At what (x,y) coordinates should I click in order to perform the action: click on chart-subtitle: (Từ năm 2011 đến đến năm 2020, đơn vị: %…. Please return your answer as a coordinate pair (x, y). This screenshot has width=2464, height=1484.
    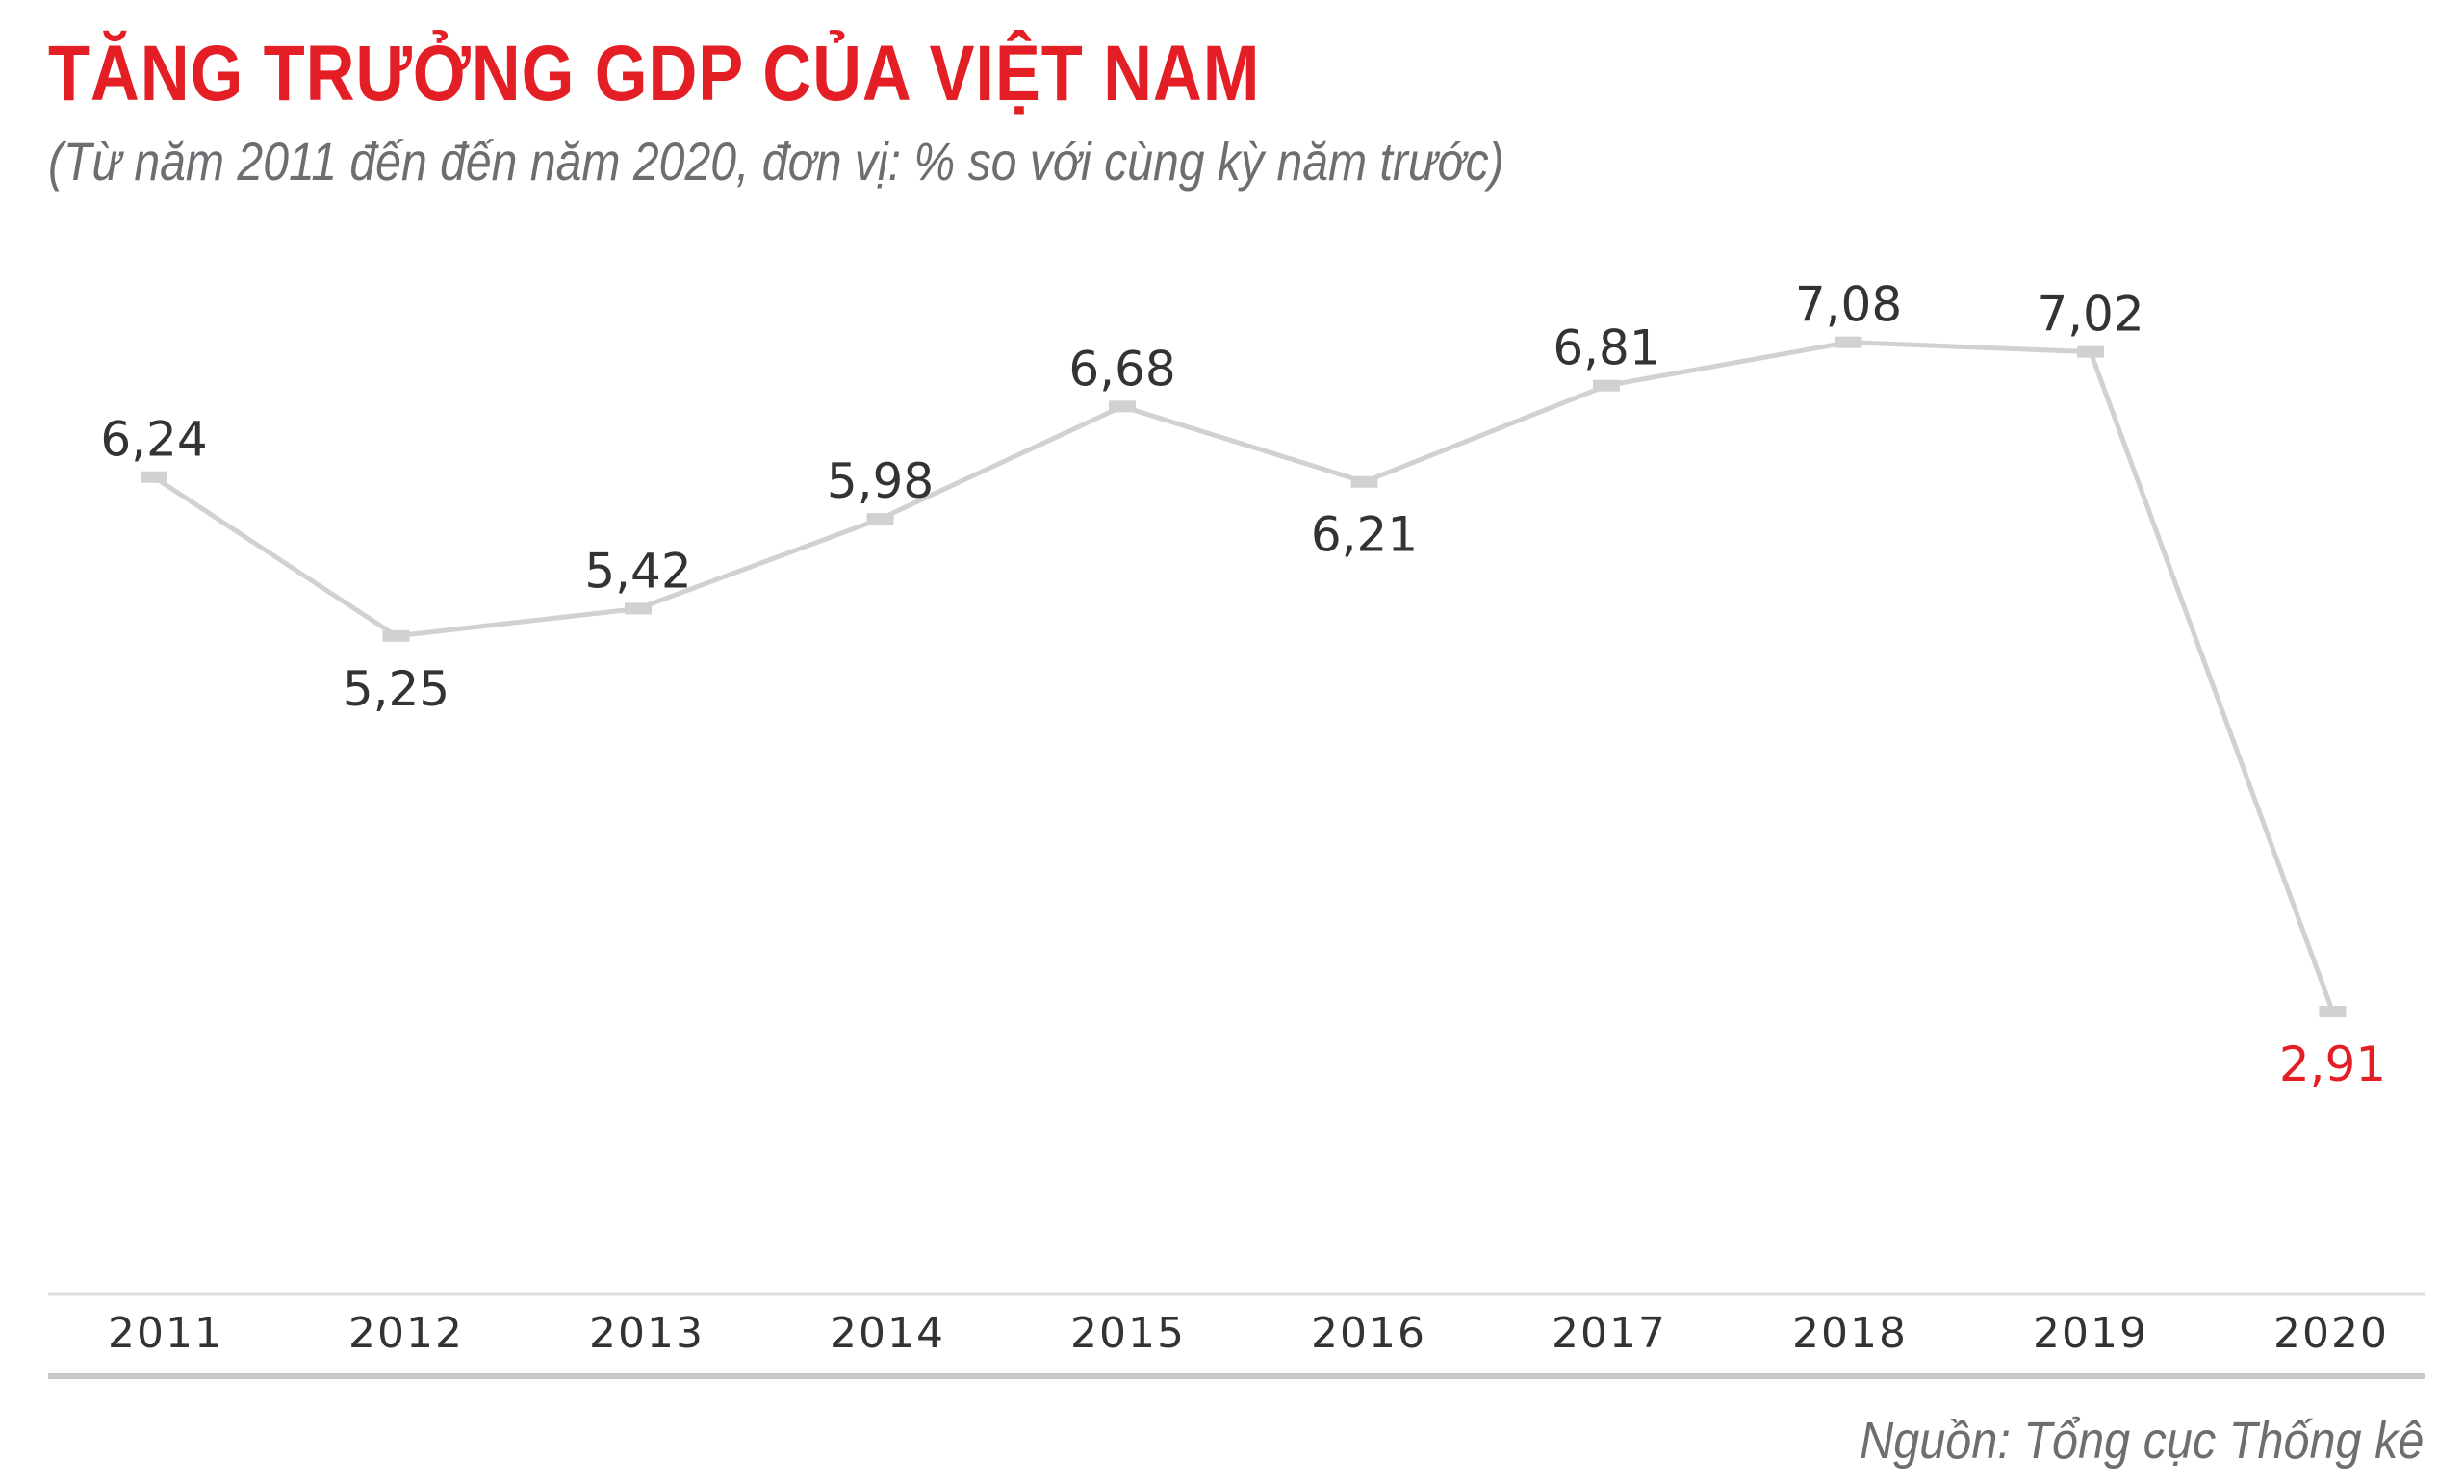
    Looking at the image, I should click on (776, 161).